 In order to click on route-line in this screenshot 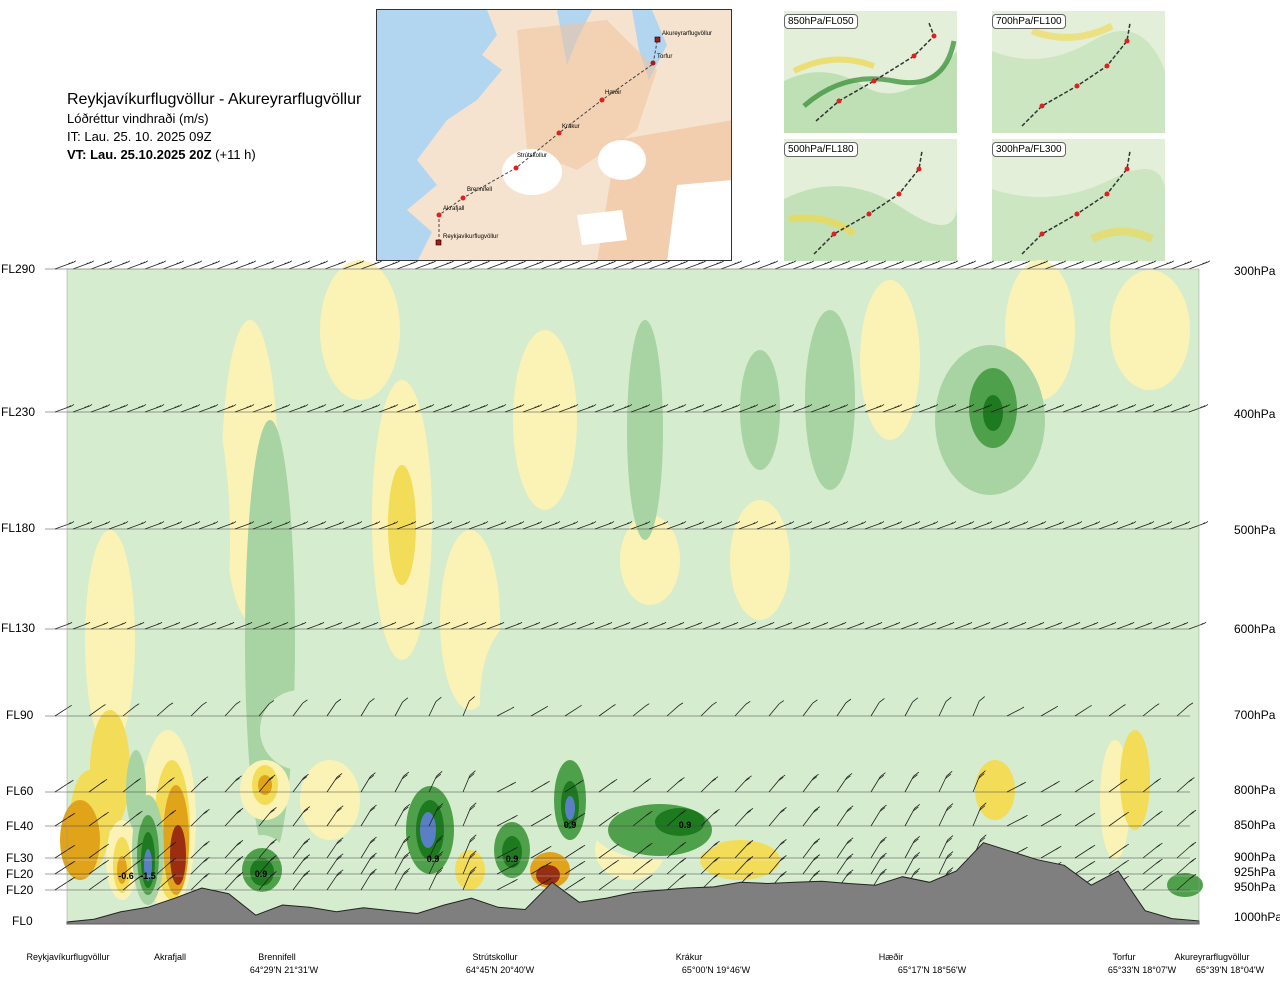, I will do `click(548, 141)`.